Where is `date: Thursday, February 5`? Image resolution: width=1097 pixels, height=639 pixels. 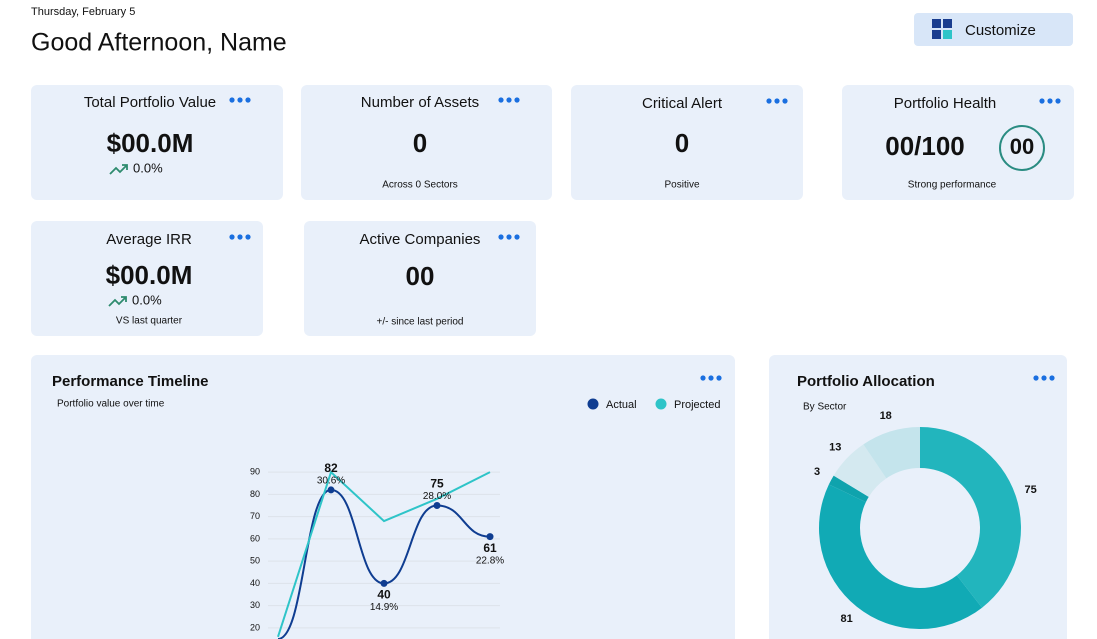
date: Thursday, February 5 is located at coordinates (83, 12).